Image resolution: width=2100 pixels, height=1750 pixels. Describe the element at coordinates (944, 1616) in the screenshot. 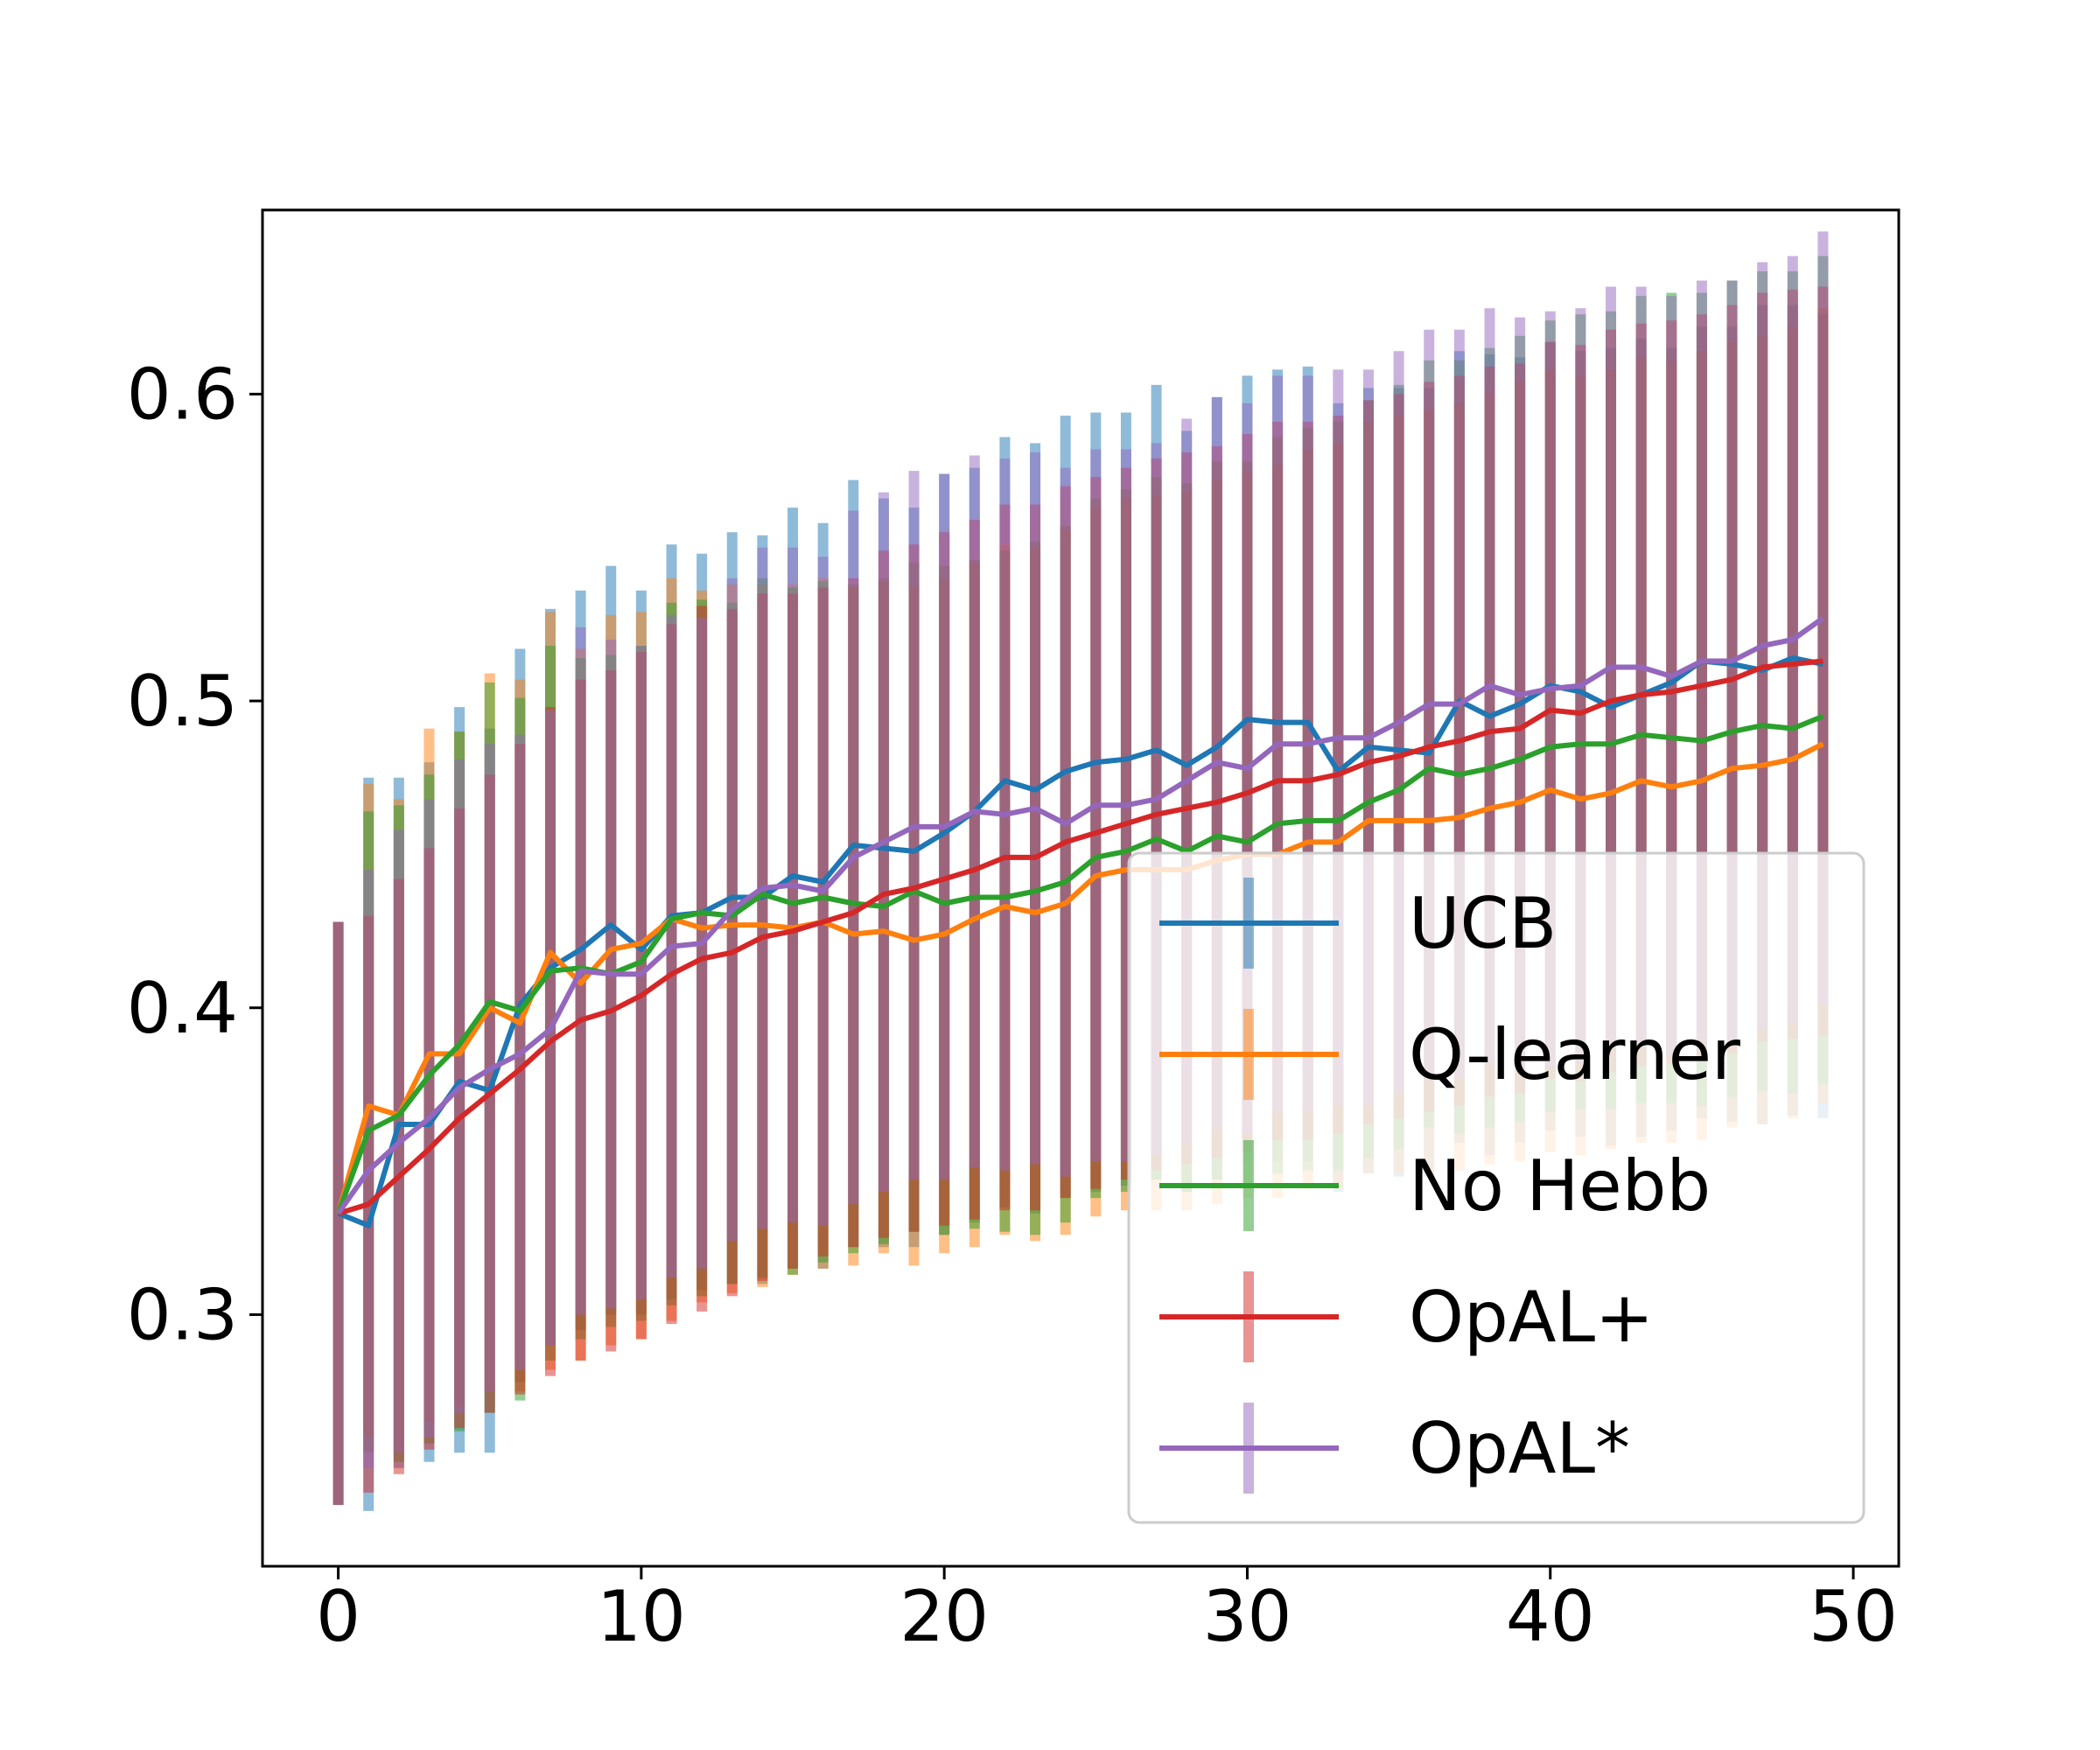

I see `x-tick-label: 20` at that location.